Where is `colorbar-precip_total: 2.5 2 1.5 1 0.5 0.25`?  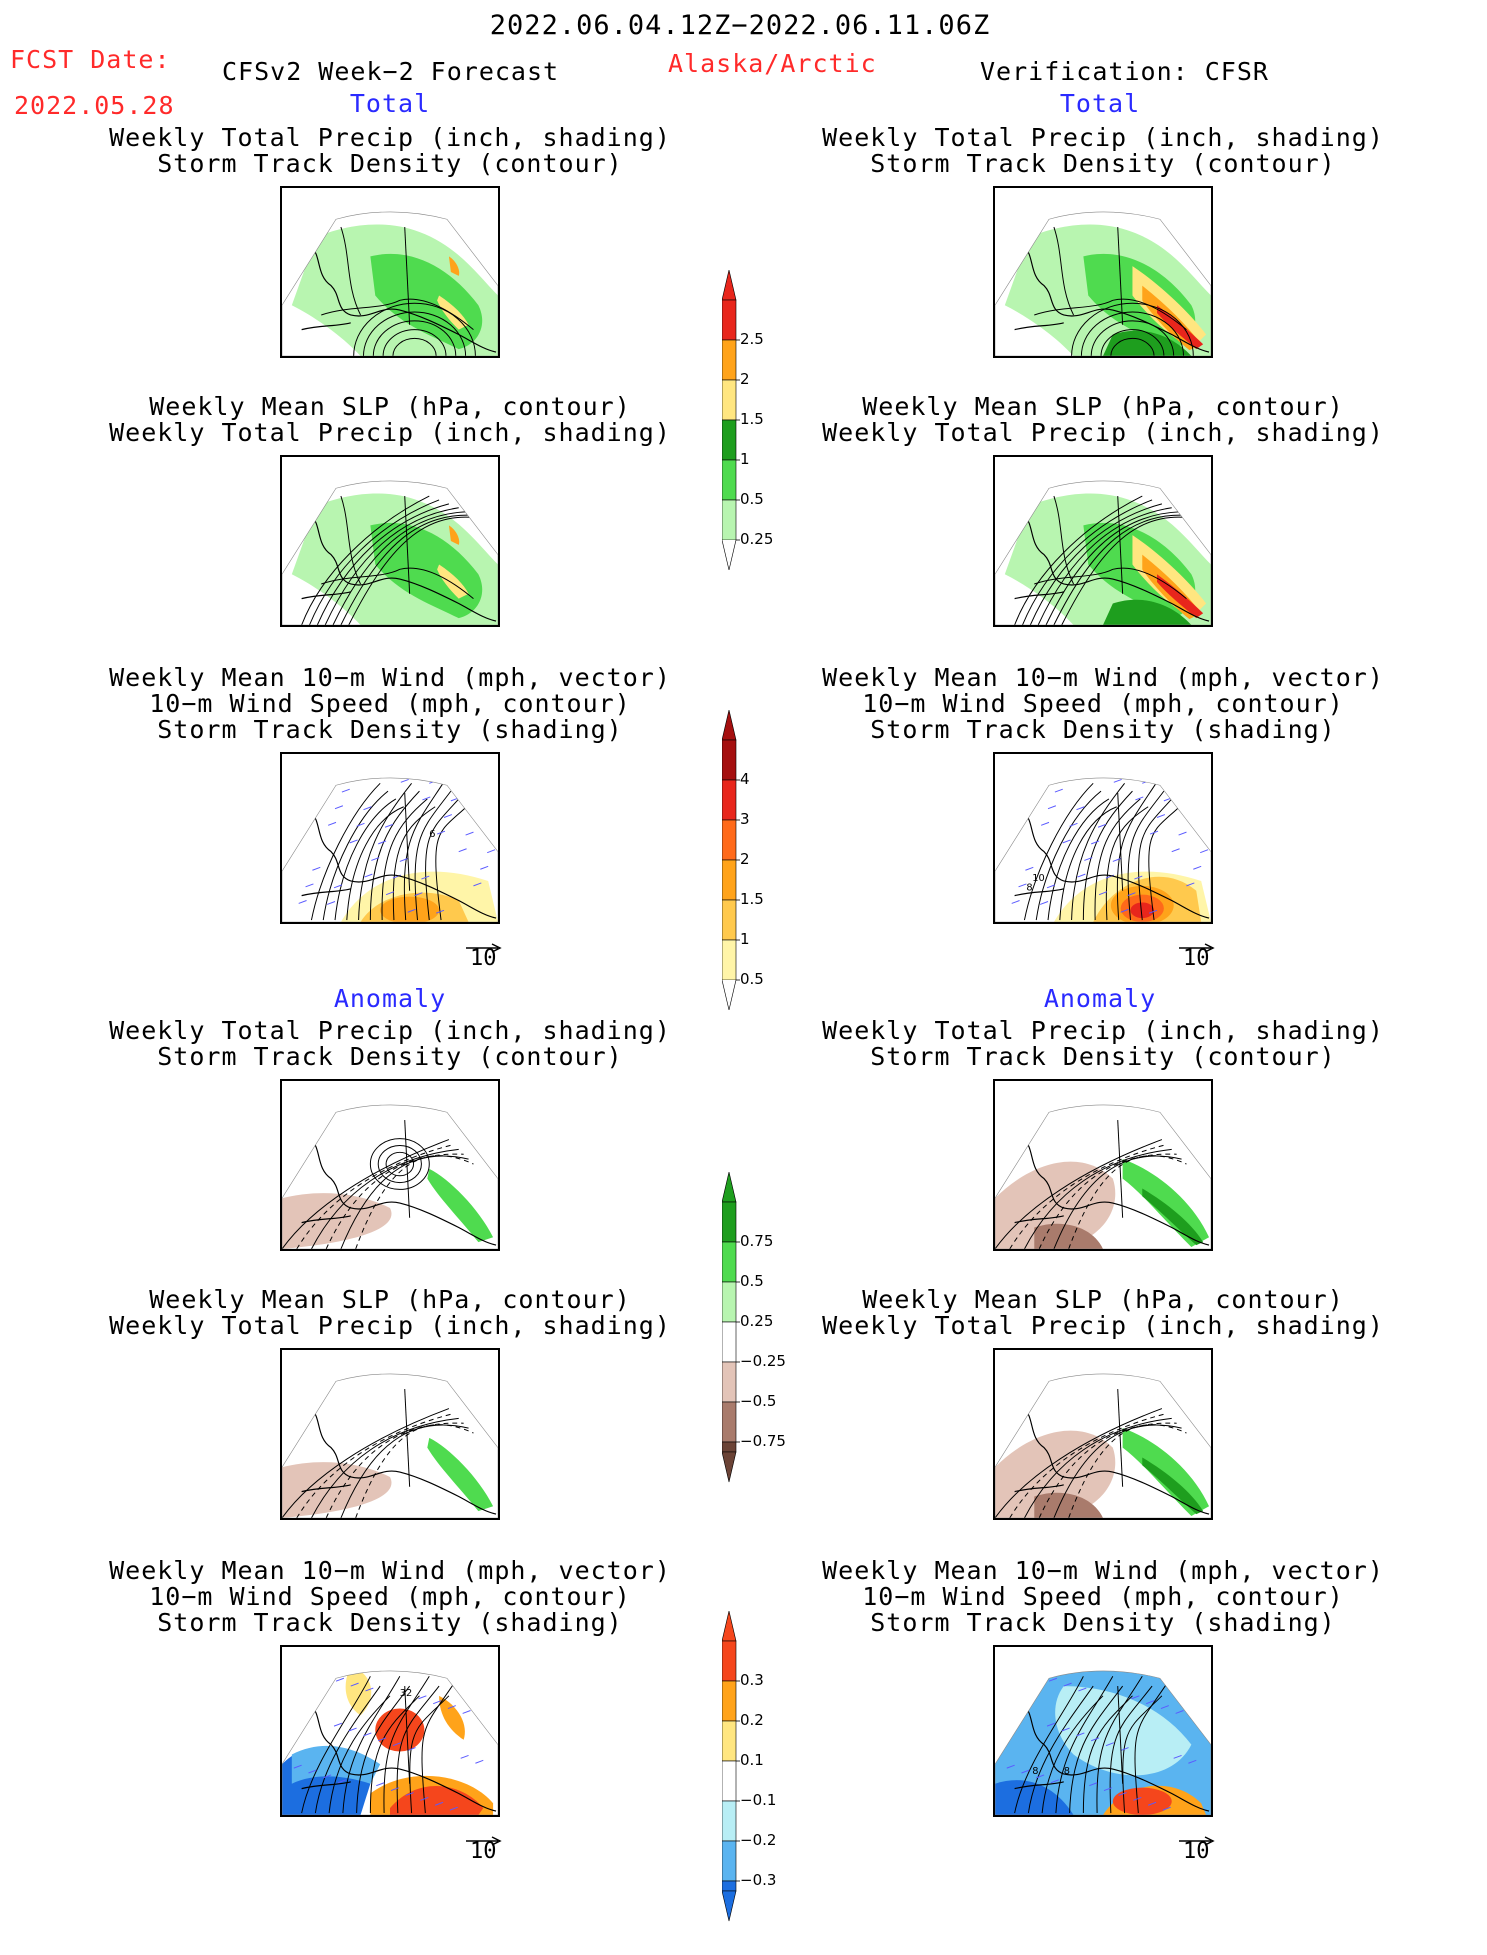
colorbar-precip_total: 2.5 2 1.5 1 0.5 0.25 is located at coordinates (751, 421).